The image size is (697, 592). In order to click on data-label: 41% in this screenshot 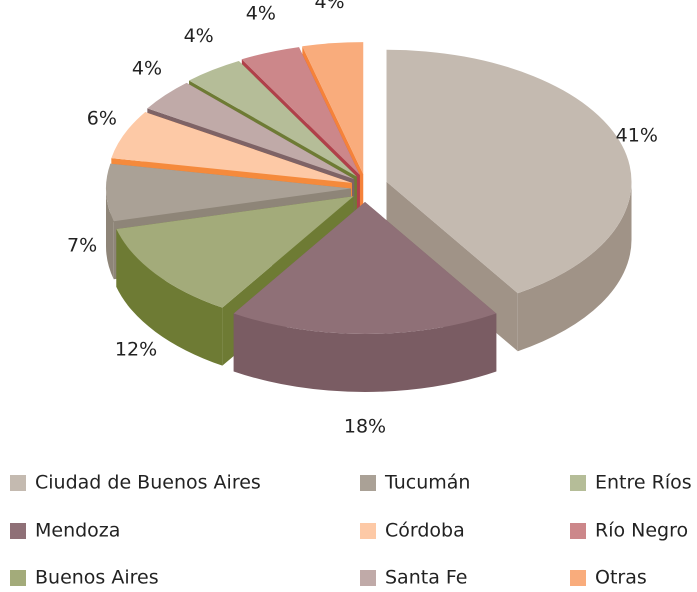, I will do `click(637, 135)`.